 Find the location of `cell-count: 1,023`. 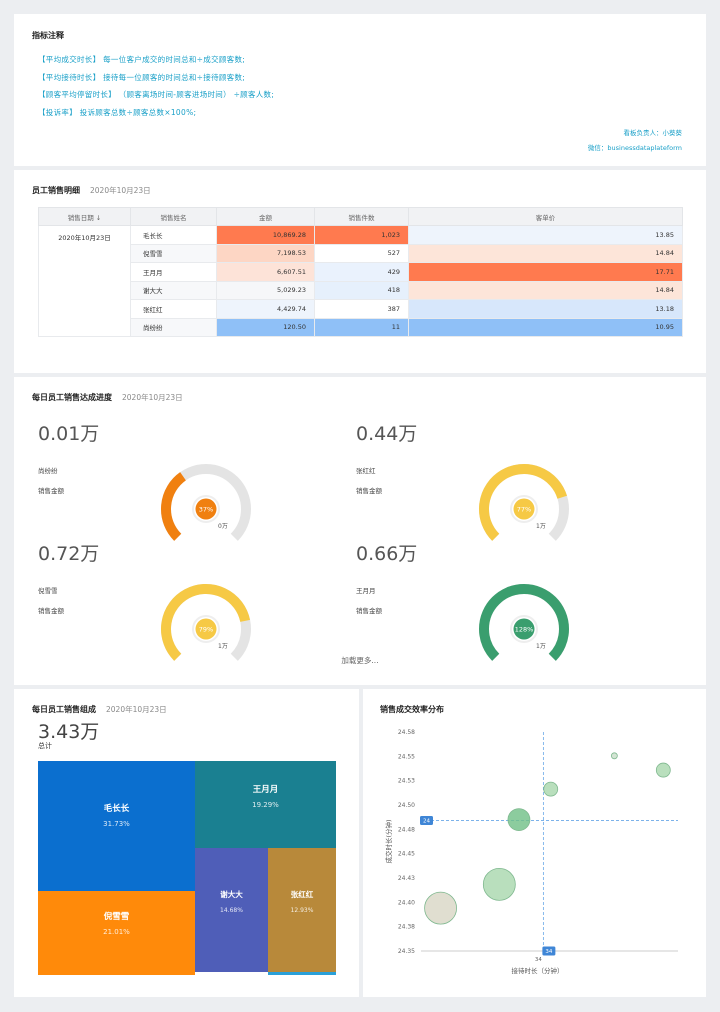

cell-count: 1,023 is located at coordinates (361, 235).